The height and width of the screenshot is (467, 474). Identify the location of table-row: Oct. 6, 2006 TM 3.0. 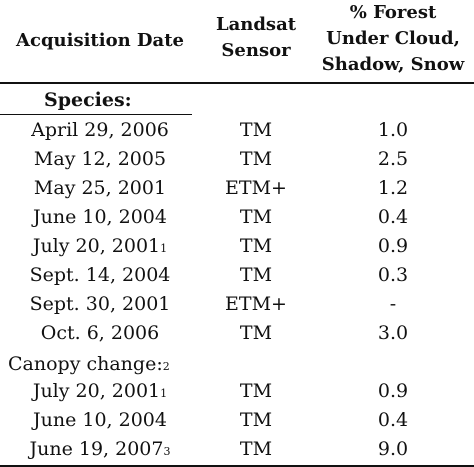
(237, 333).